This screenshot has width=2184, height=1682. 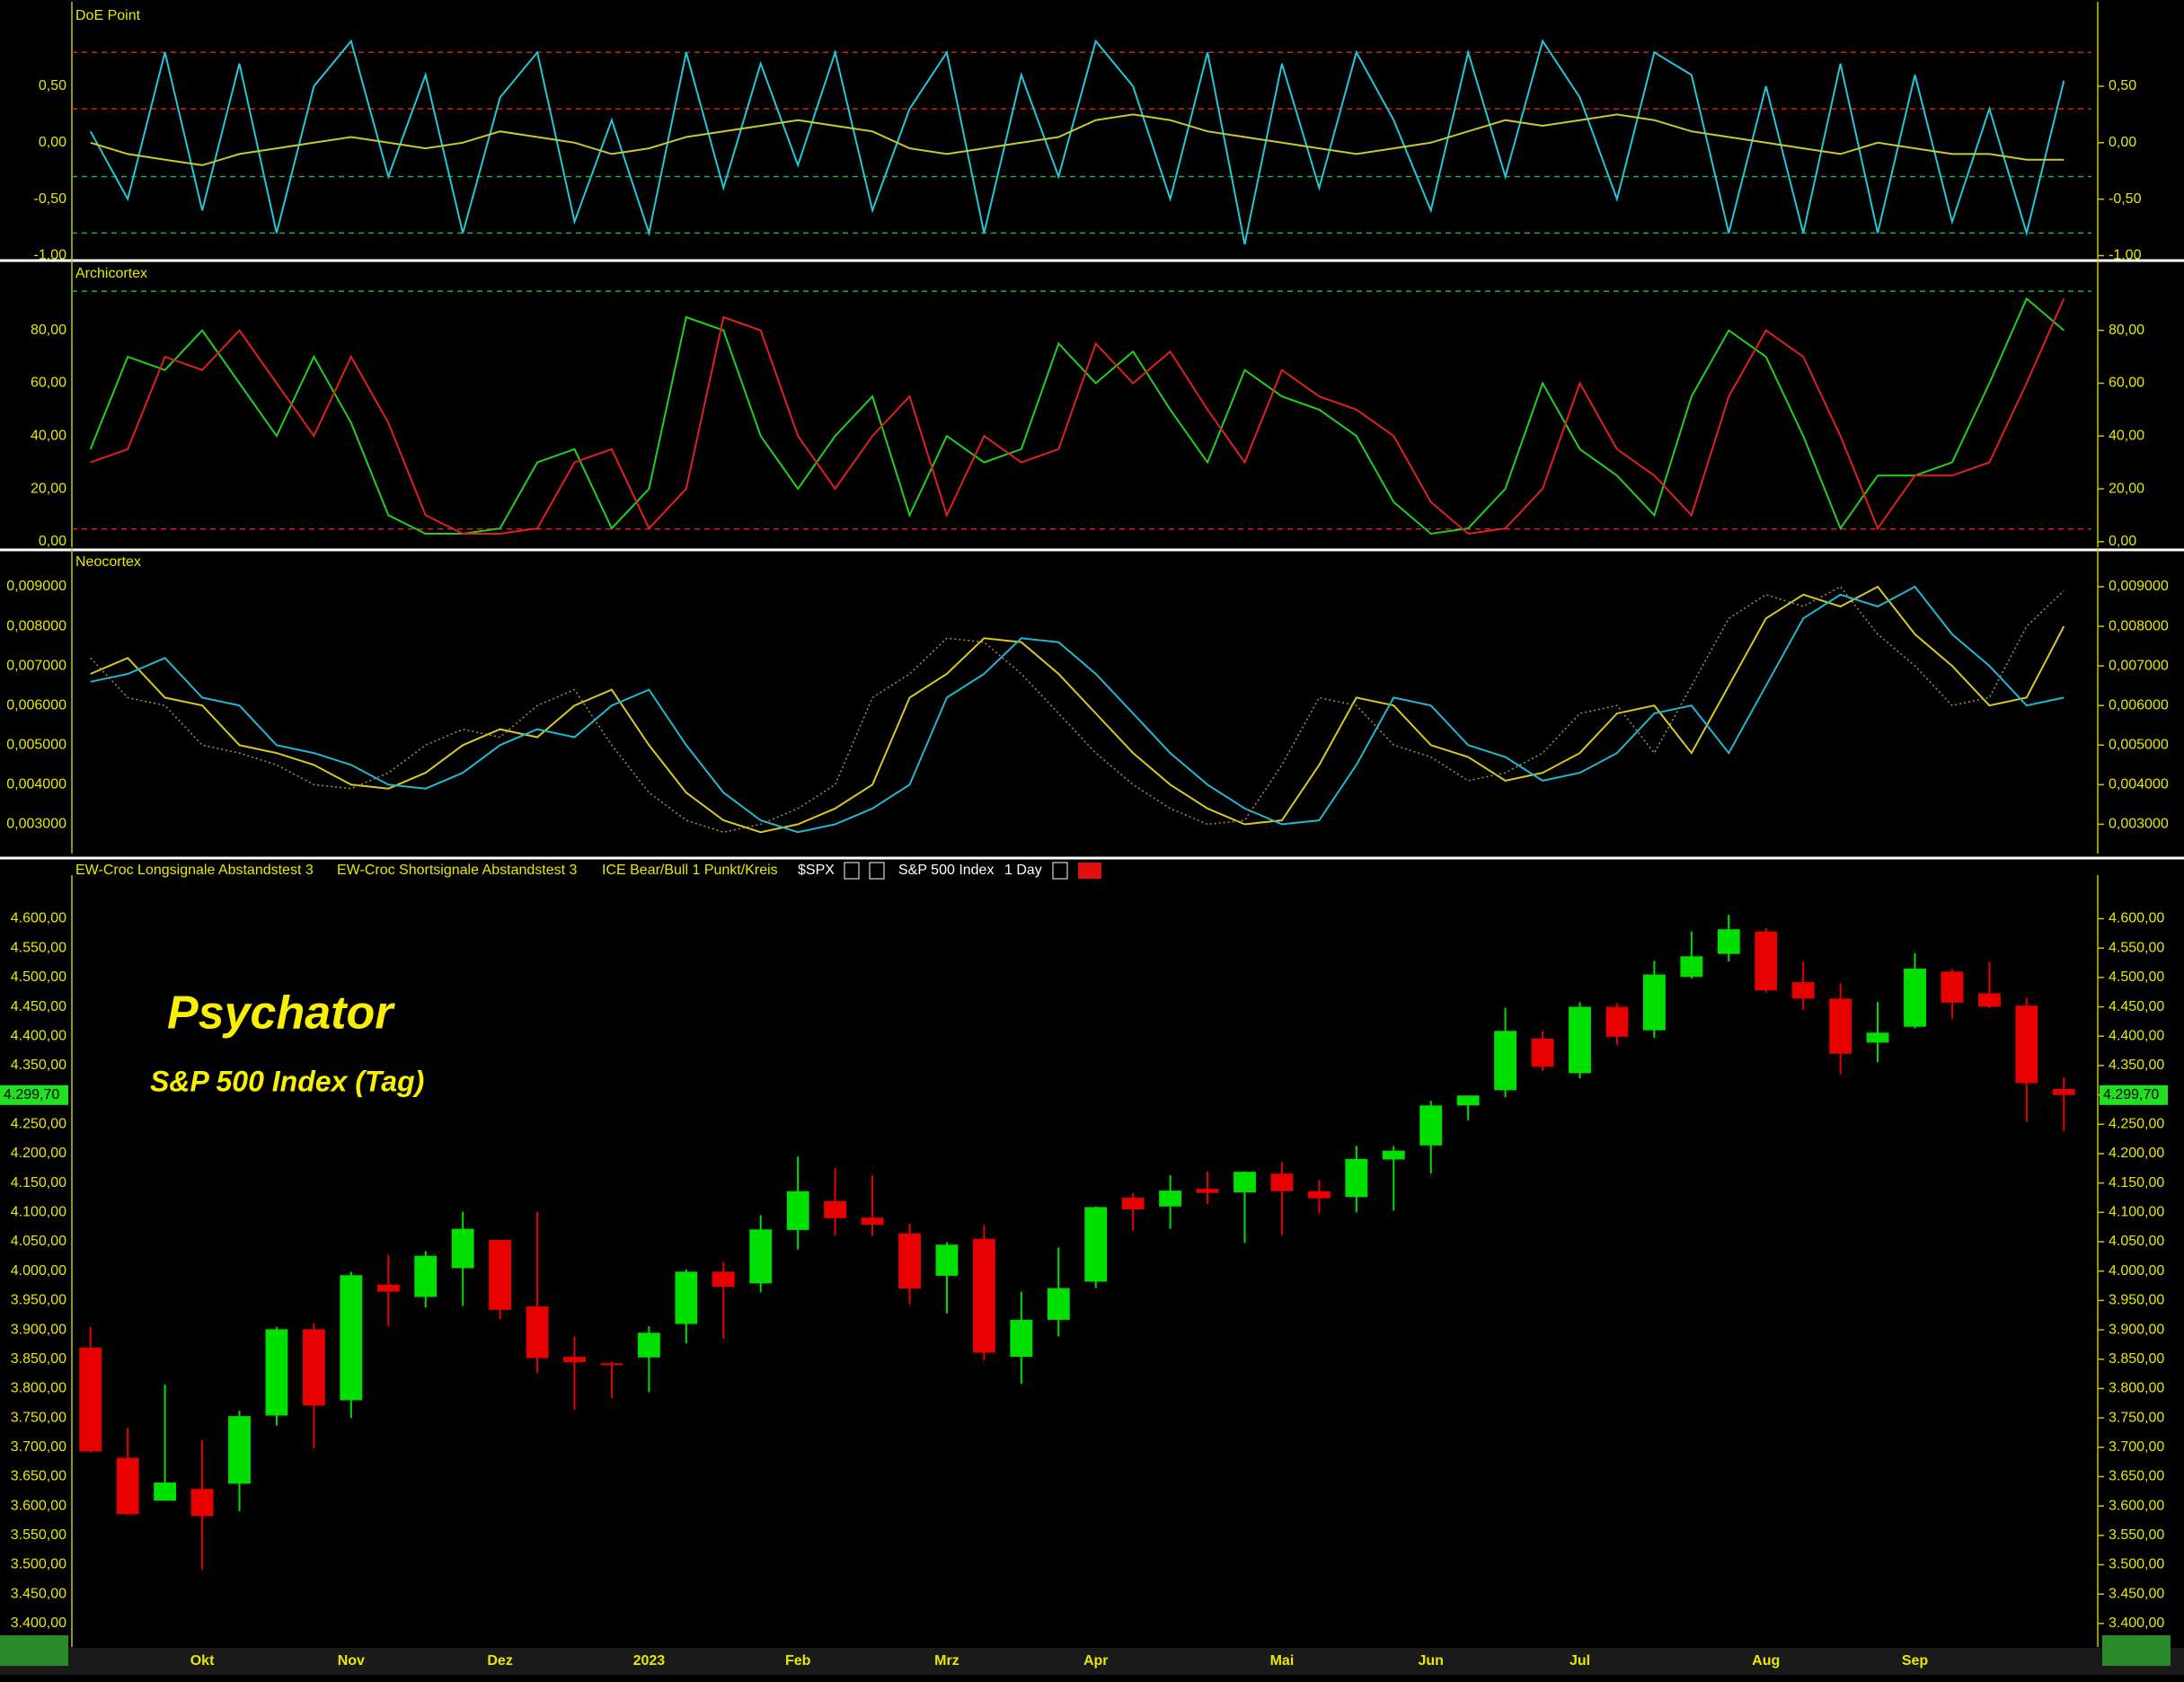 I want to click on x-tick-label: Apr, so click(x=1096, y=1661).